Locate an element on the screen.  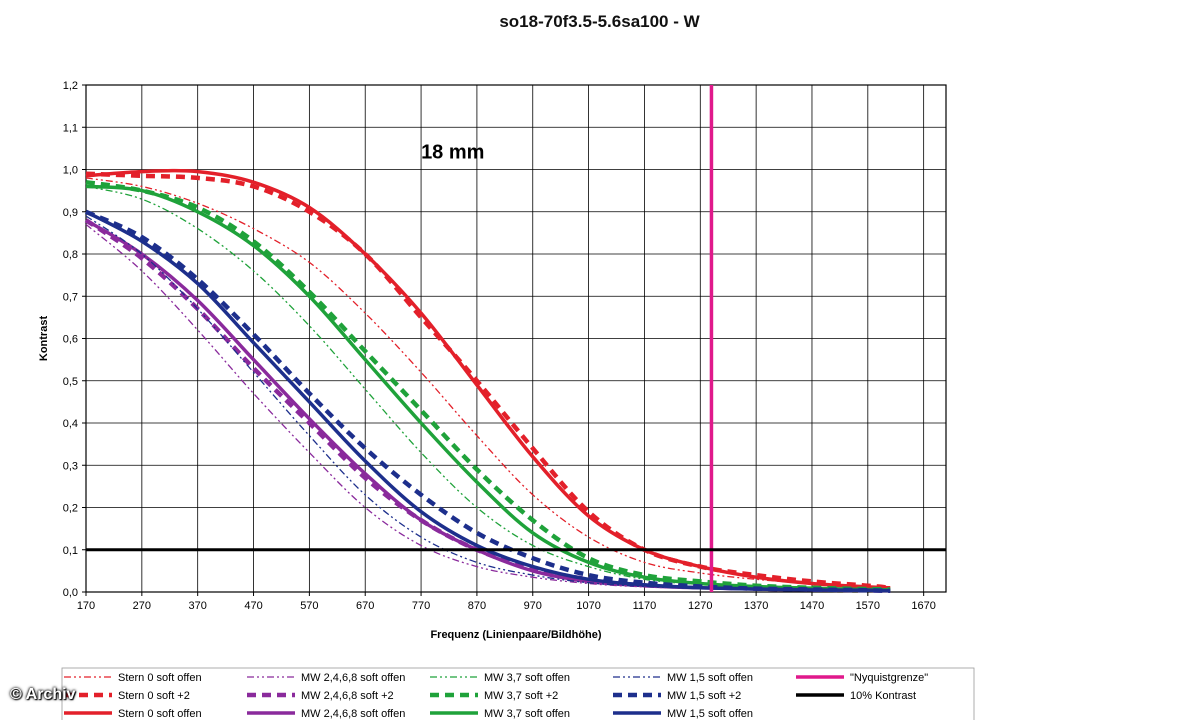
x-tick-label: 1270 is located at coordinates (700, 606).